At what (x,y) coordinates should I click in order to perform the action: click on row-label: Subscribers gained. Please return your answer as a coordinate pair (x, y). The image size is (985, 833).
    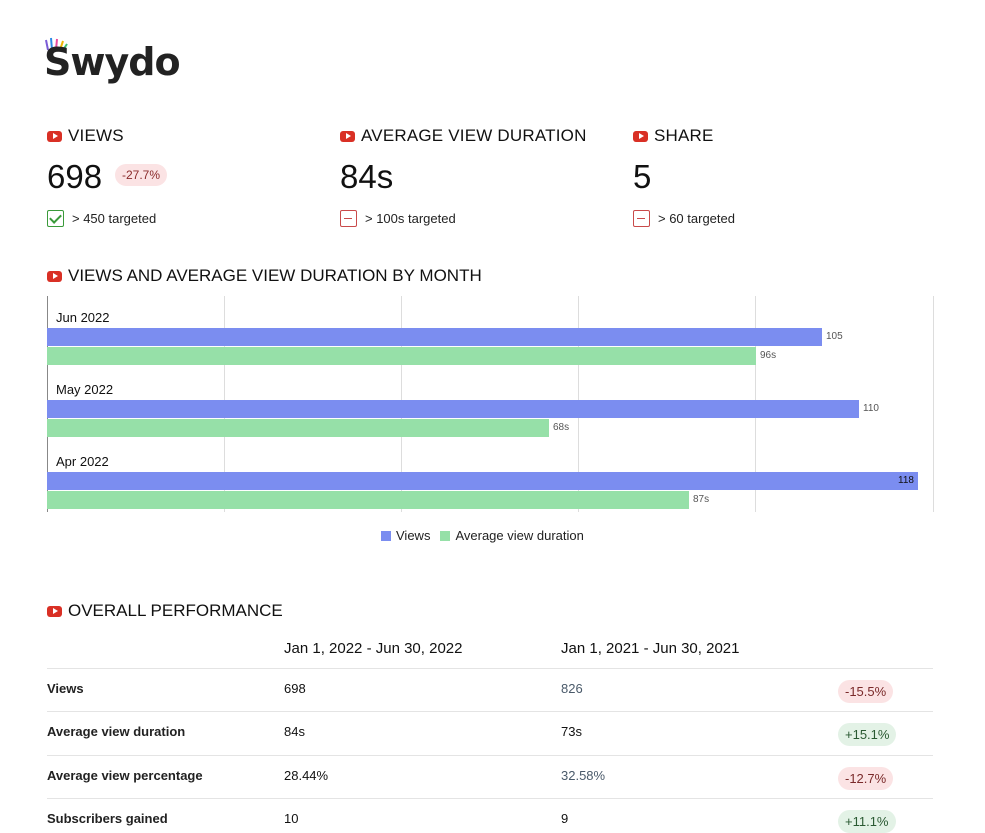
    Looking at the image, I should click on (107, 818).